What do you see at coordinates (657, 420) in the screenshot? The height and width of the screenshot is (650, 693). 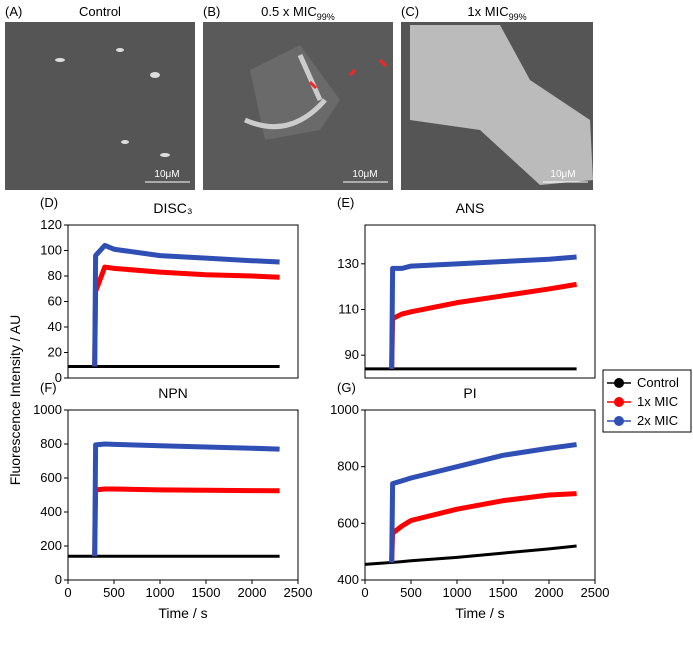 I see `legend-label: 2x MIC` at bounding box center [657, 420].